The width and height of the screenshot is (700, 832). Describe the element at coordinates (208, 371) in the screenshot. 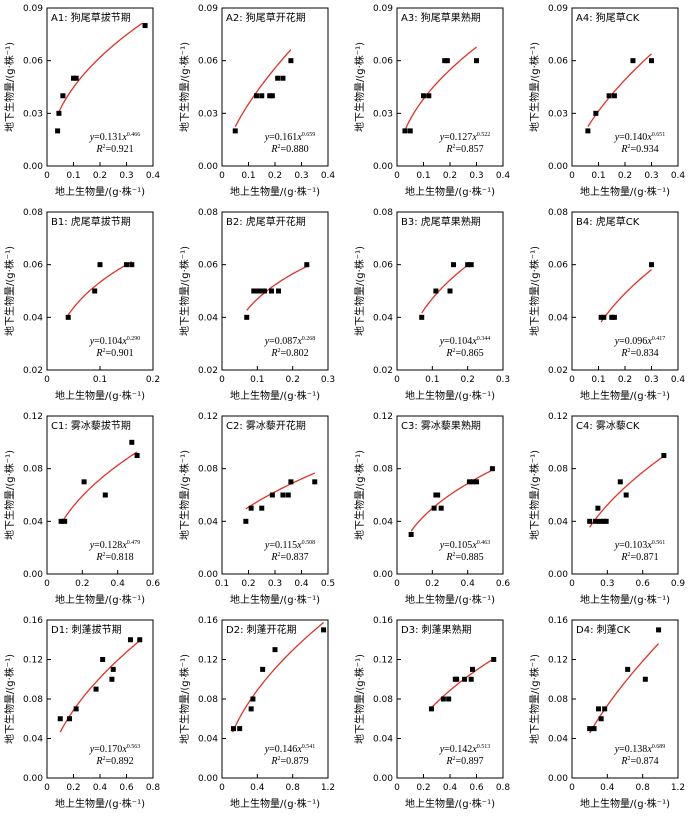

I see `y-tick-label: 0.02` at that location.